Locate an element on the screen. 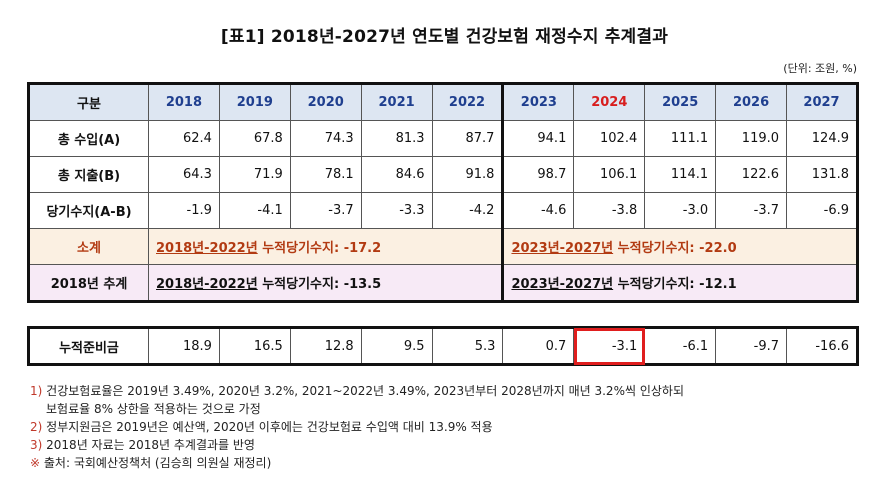  cell: -4.6 is located at coordinates (538, 210).